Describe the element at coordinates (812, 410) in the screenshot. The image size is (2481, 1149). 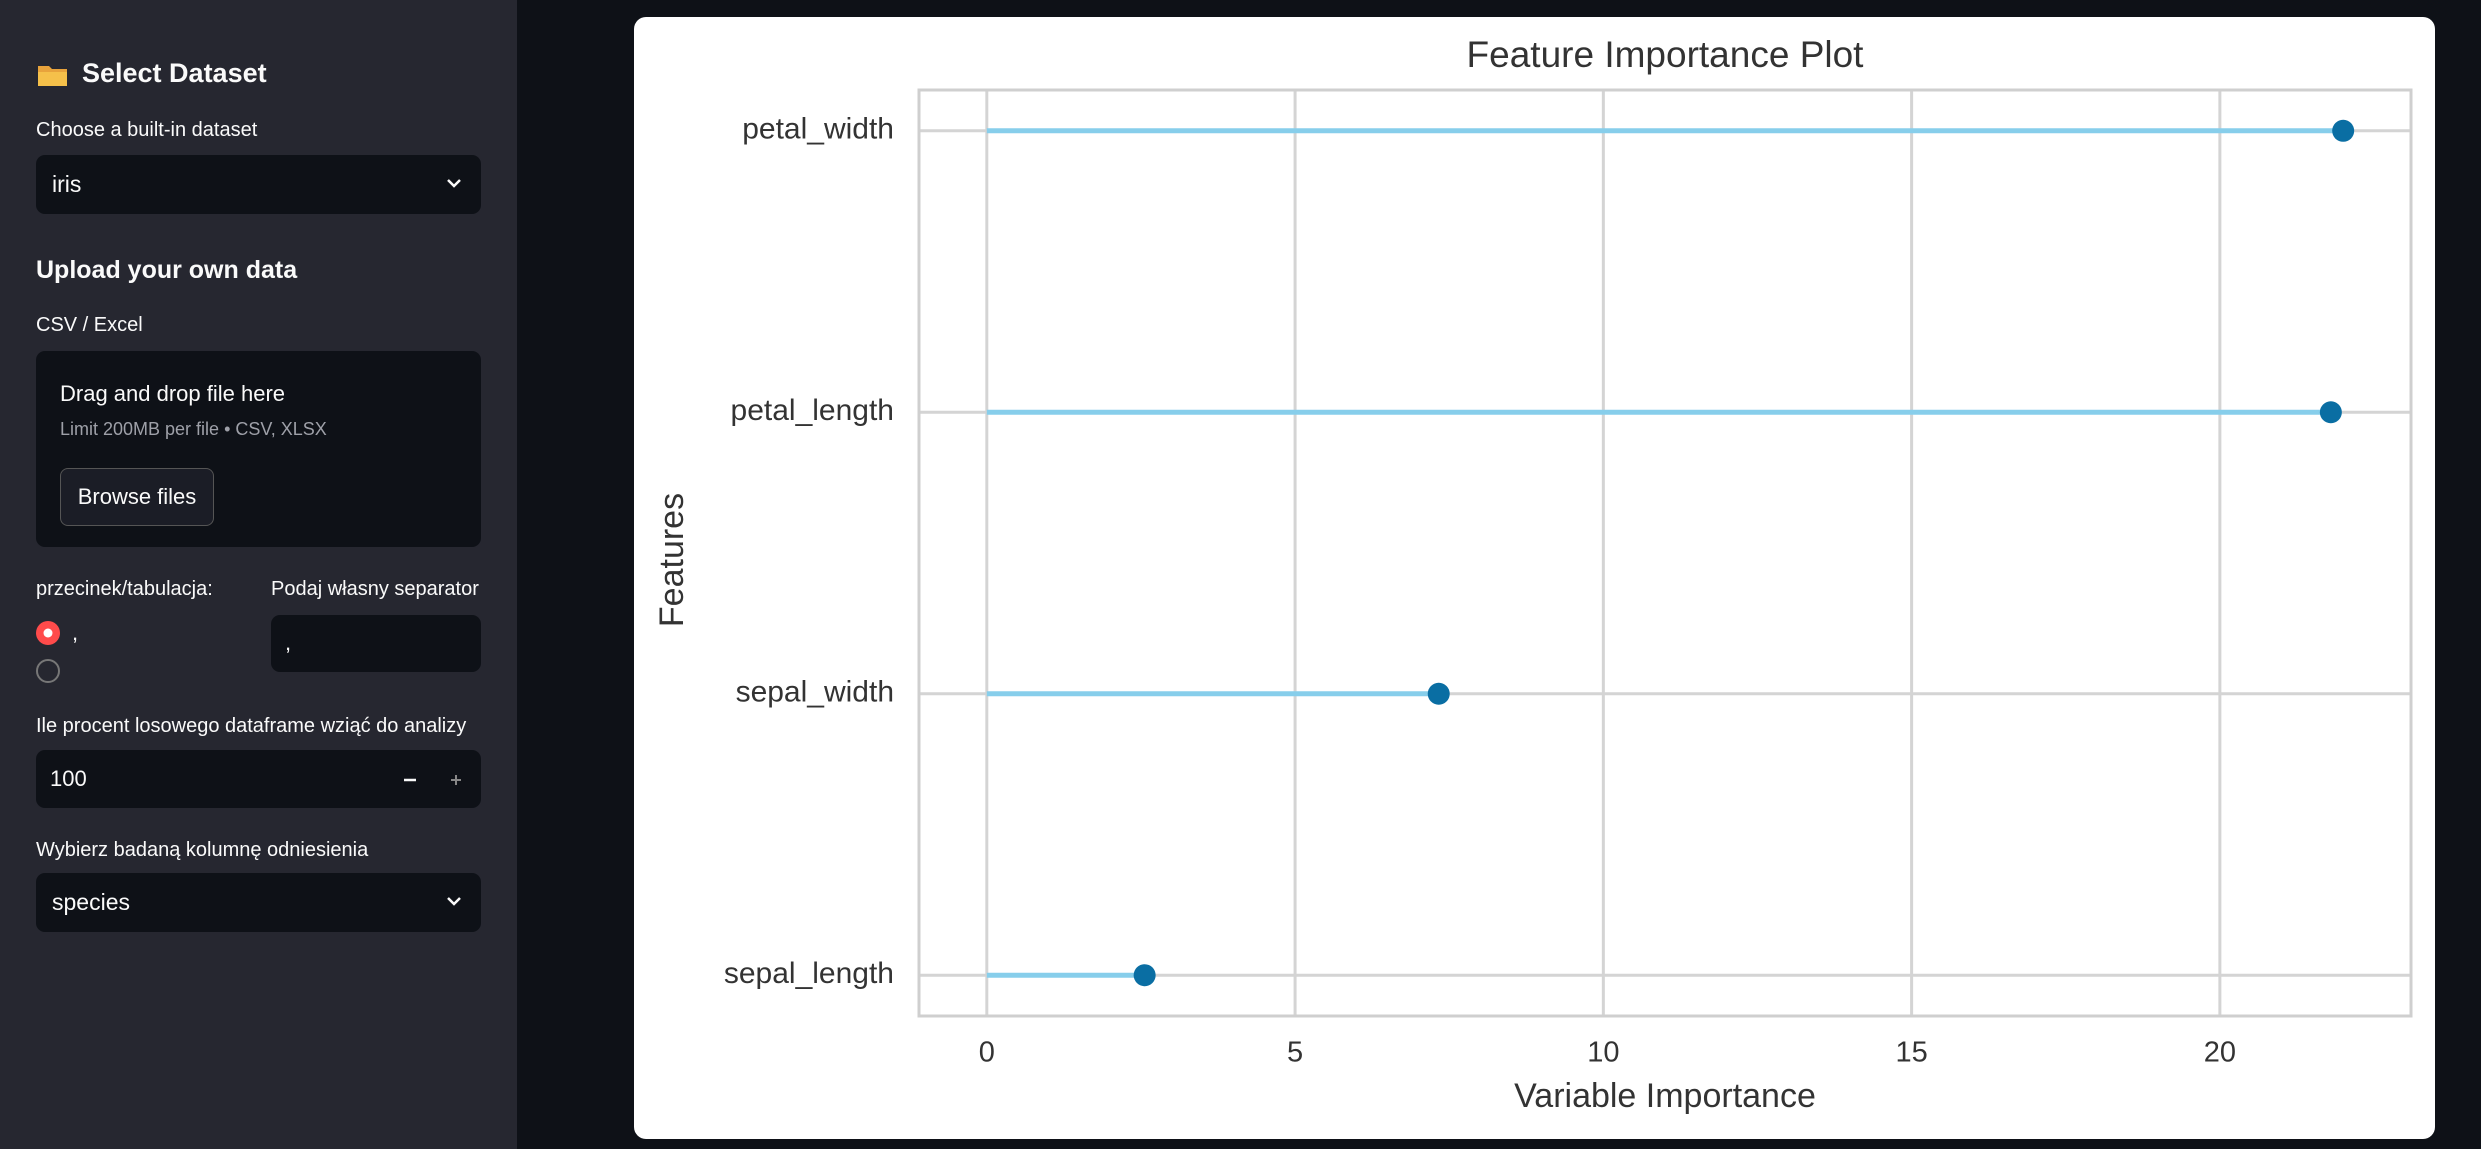
I see `y-tick-label: petal_length` at that location.